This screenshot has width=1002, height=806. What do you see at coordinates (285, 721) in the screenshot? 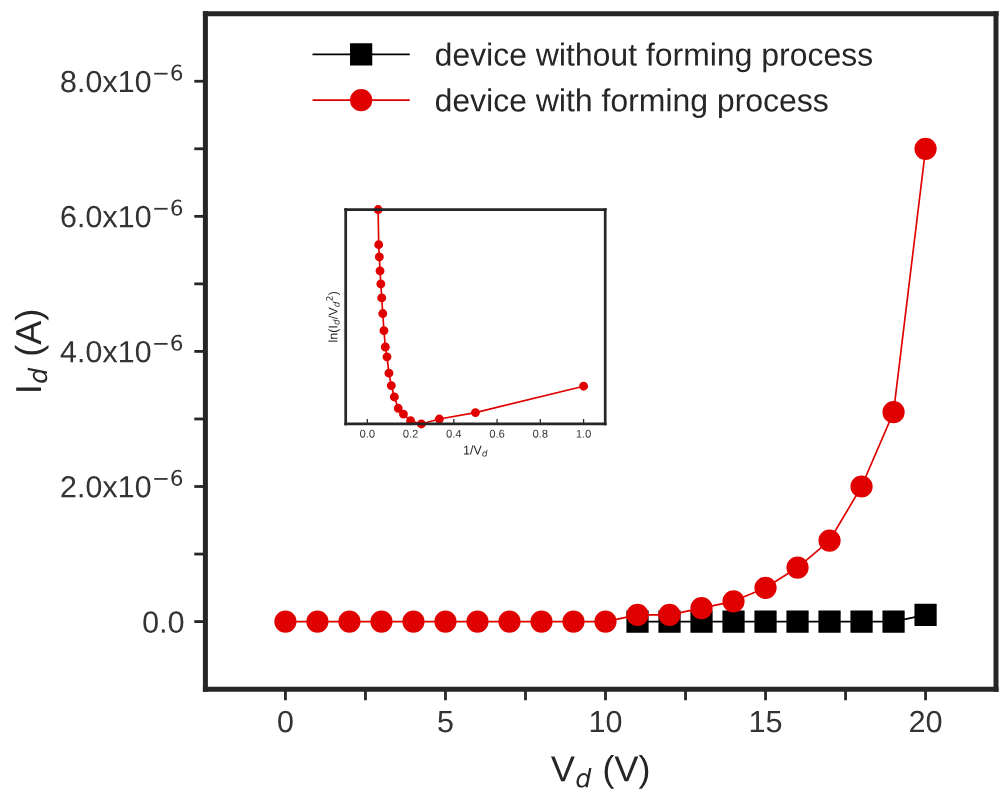
I see `x-tick-label: 0` at bounding box center [285, 721].